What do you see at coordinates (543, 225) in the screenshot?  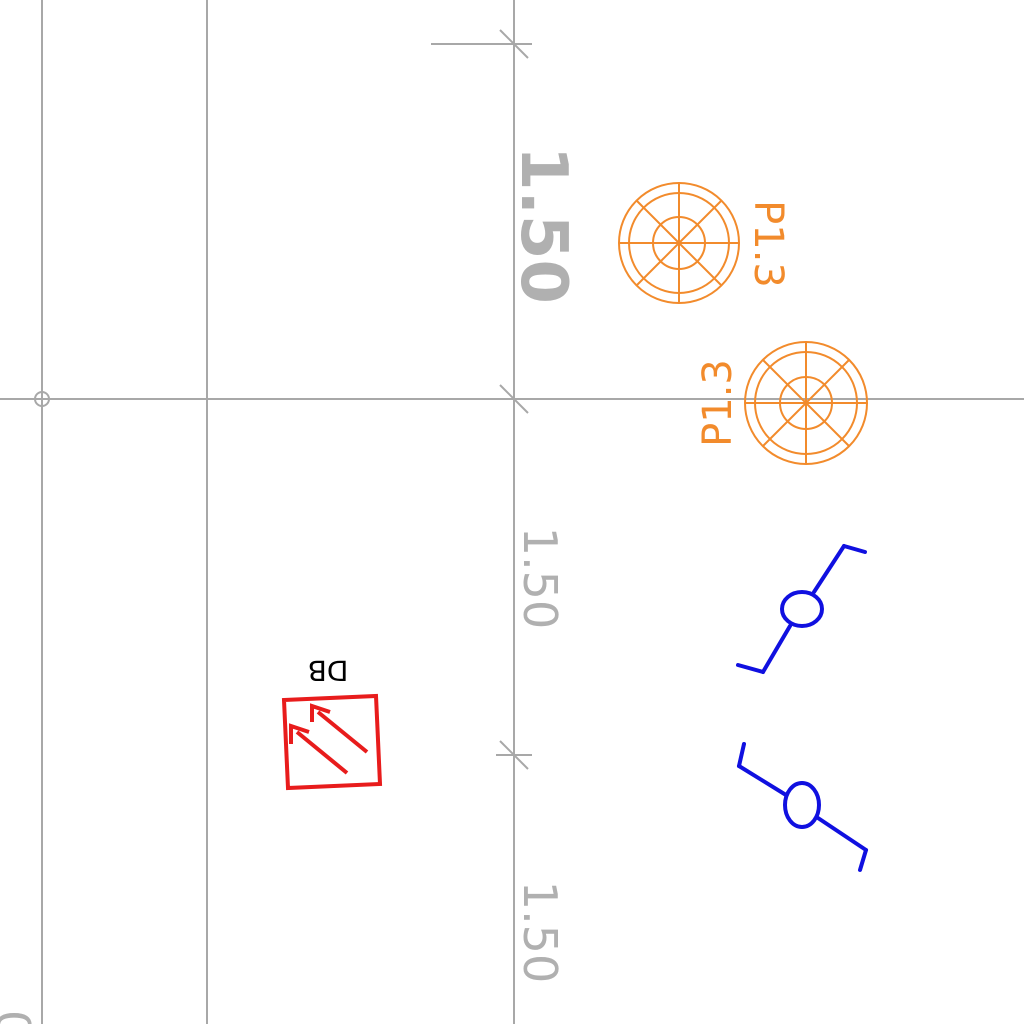 I see `dimension-text-upper: 1.50` at bounding box center [543, 225].